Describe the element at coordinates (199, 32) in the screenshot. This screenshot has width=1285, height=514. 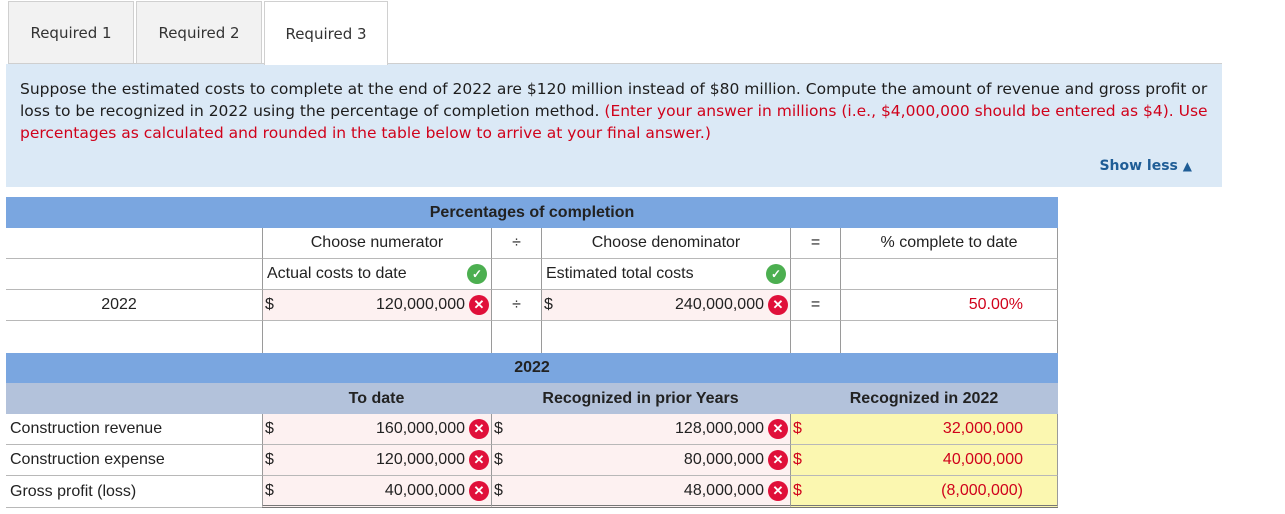
I see `tab-required-2: Required 2` at that location.